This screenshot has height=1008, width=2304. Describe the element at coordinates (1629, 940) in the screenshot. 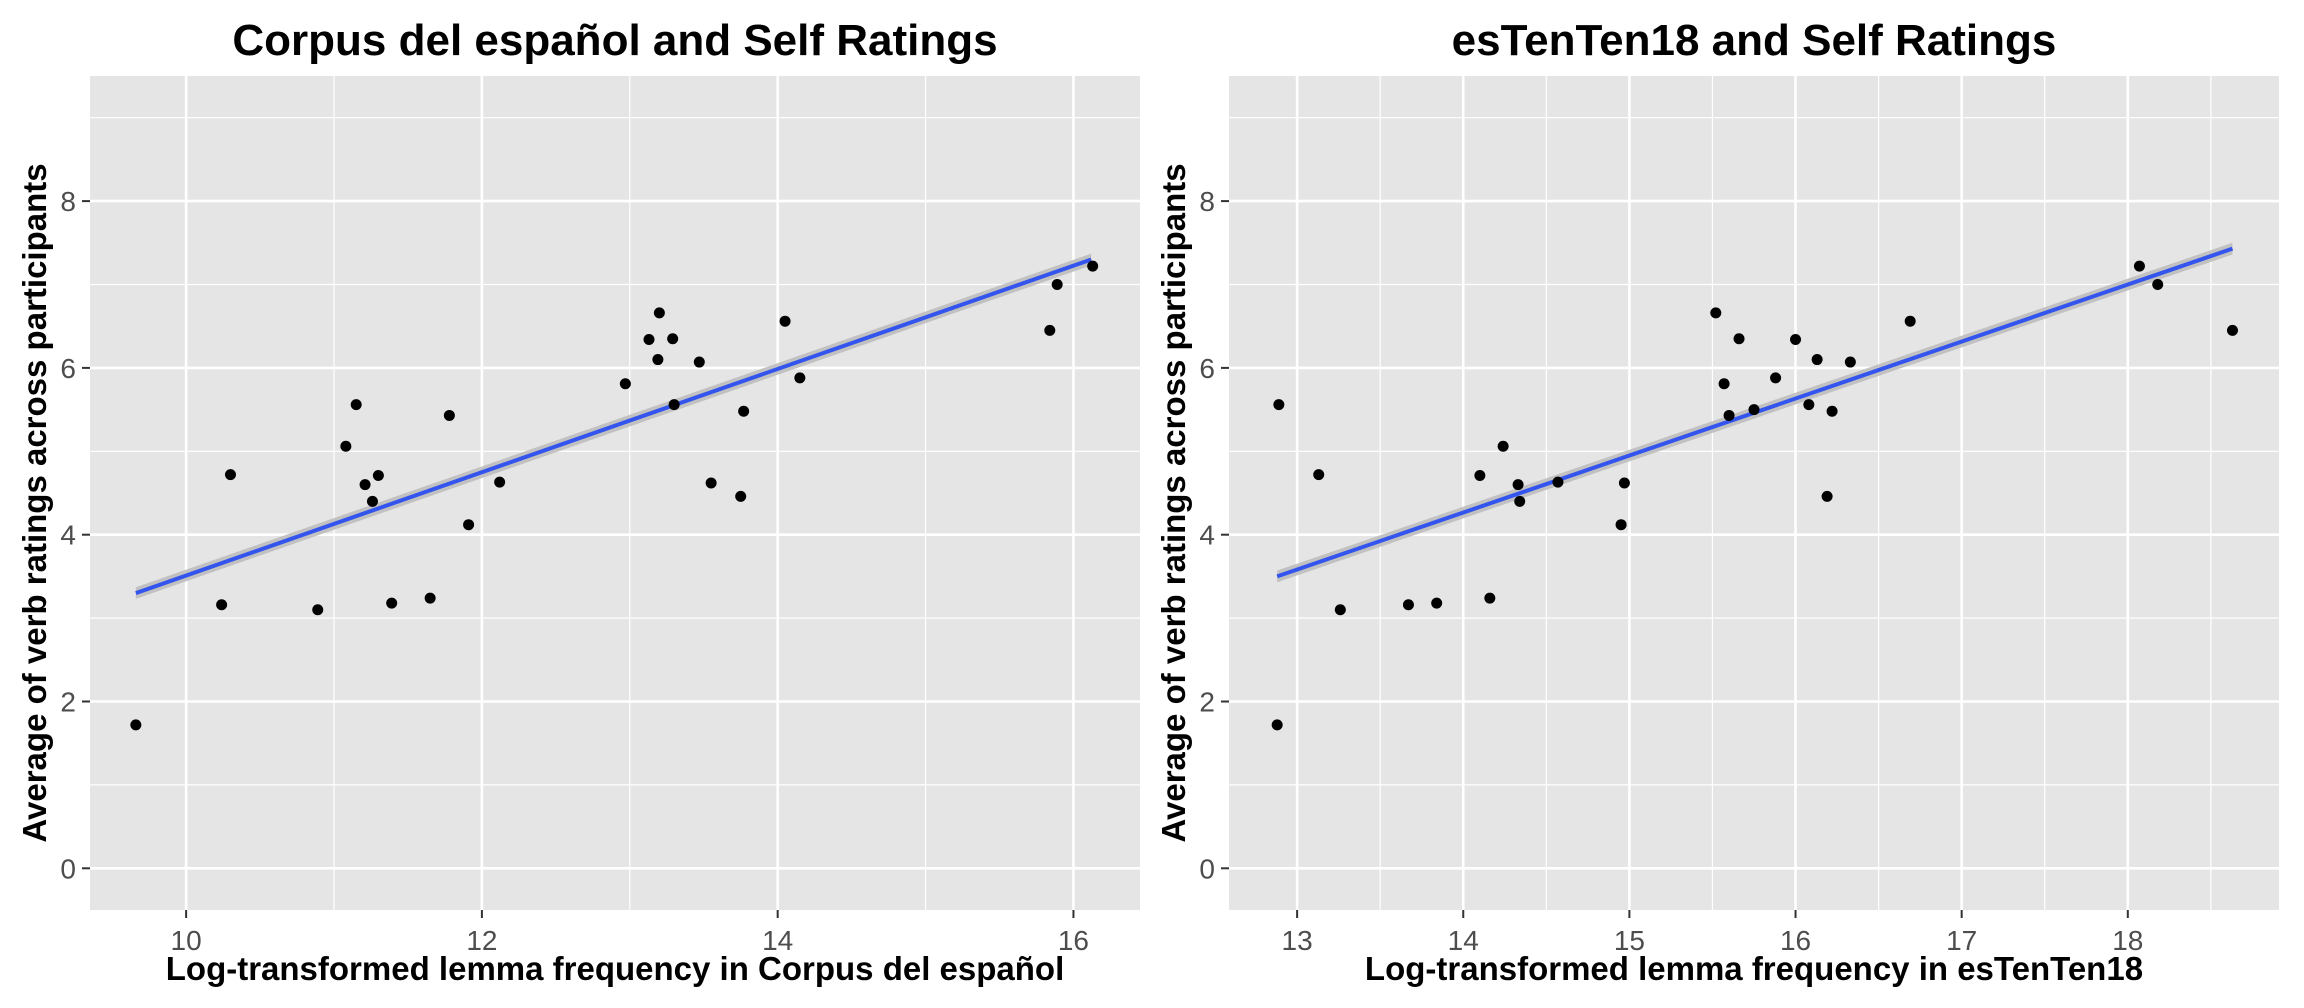

I see `x-tick-label: 15` at that location.